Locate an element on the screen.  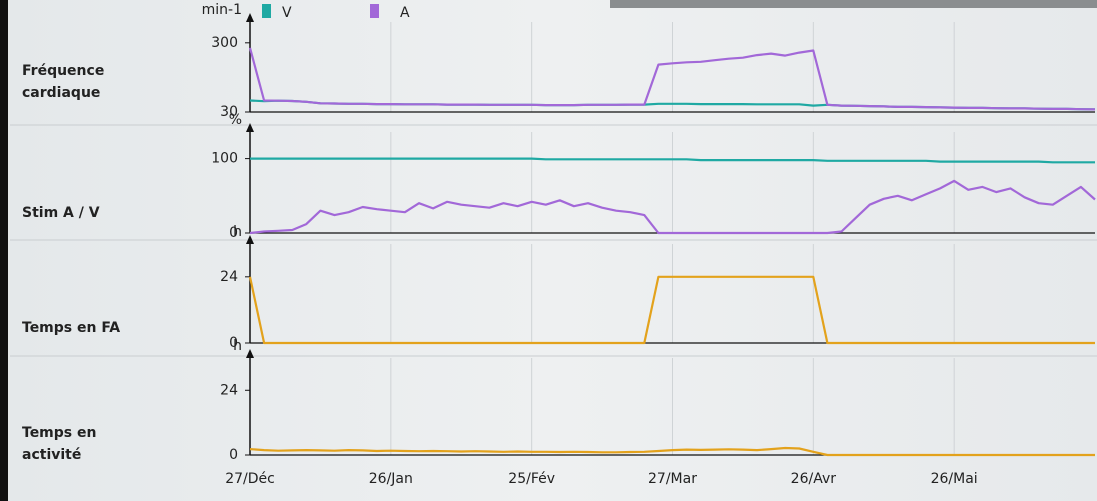
legend-label: V is located at coordinates (287, 13).